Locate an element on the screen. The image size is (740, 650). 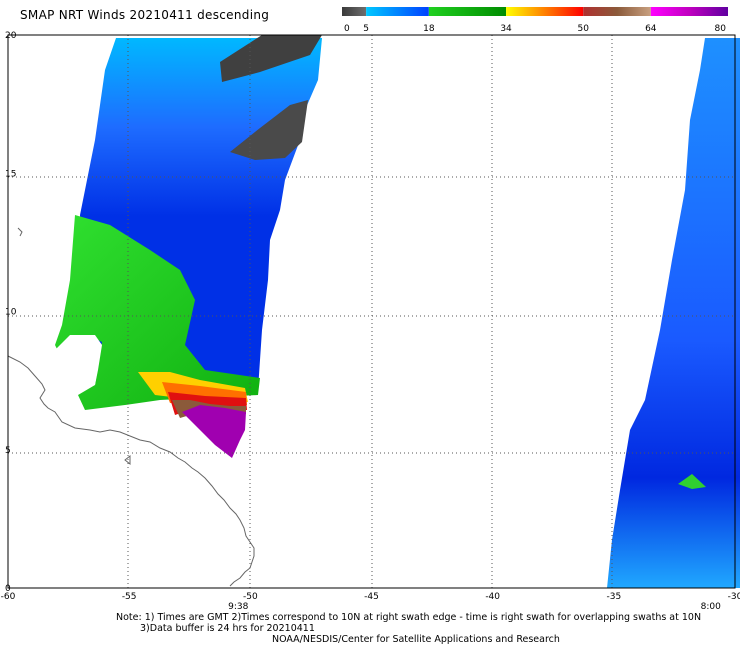
colorbar-tick-label: 5 is located at coordinates (366, 29).